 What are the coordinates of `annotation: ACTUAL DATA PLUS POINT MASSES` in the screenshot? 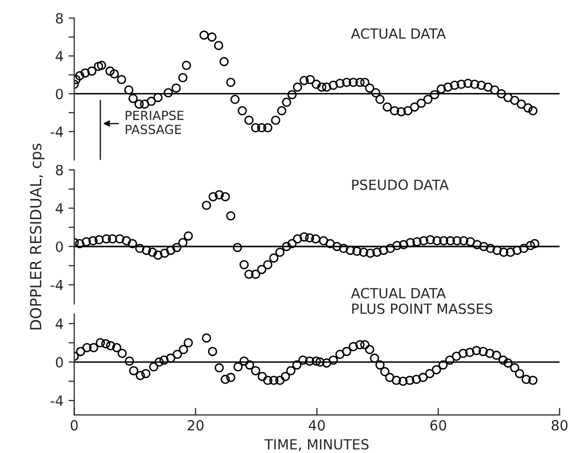 It's located at (421, 301).